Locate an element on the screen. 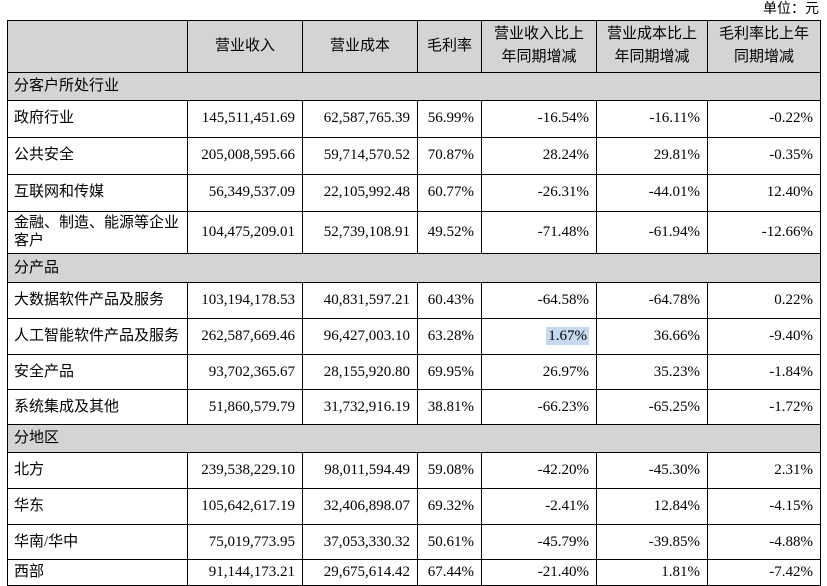  cell-margin-yoy: -0.22% is located at coordinates (764, 118).